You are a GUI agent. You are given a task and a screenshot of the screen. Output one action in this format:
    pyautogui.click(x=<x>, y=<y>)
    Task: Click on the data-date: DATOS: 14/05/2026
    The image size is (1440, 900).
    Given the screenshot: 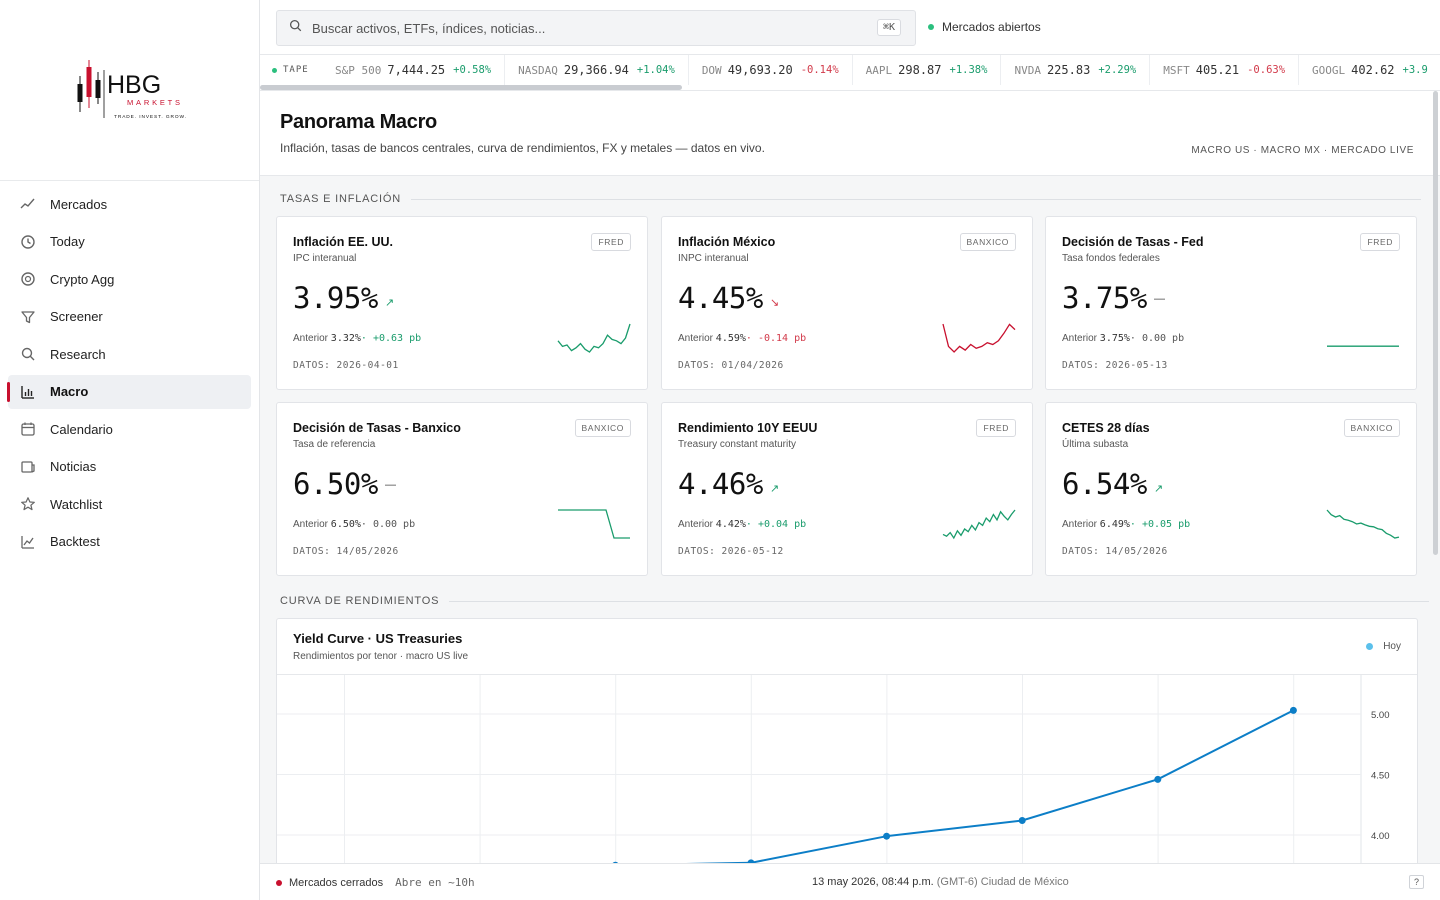 What is the action you would take?
    pyautogui.click(x=346, y=551)
    